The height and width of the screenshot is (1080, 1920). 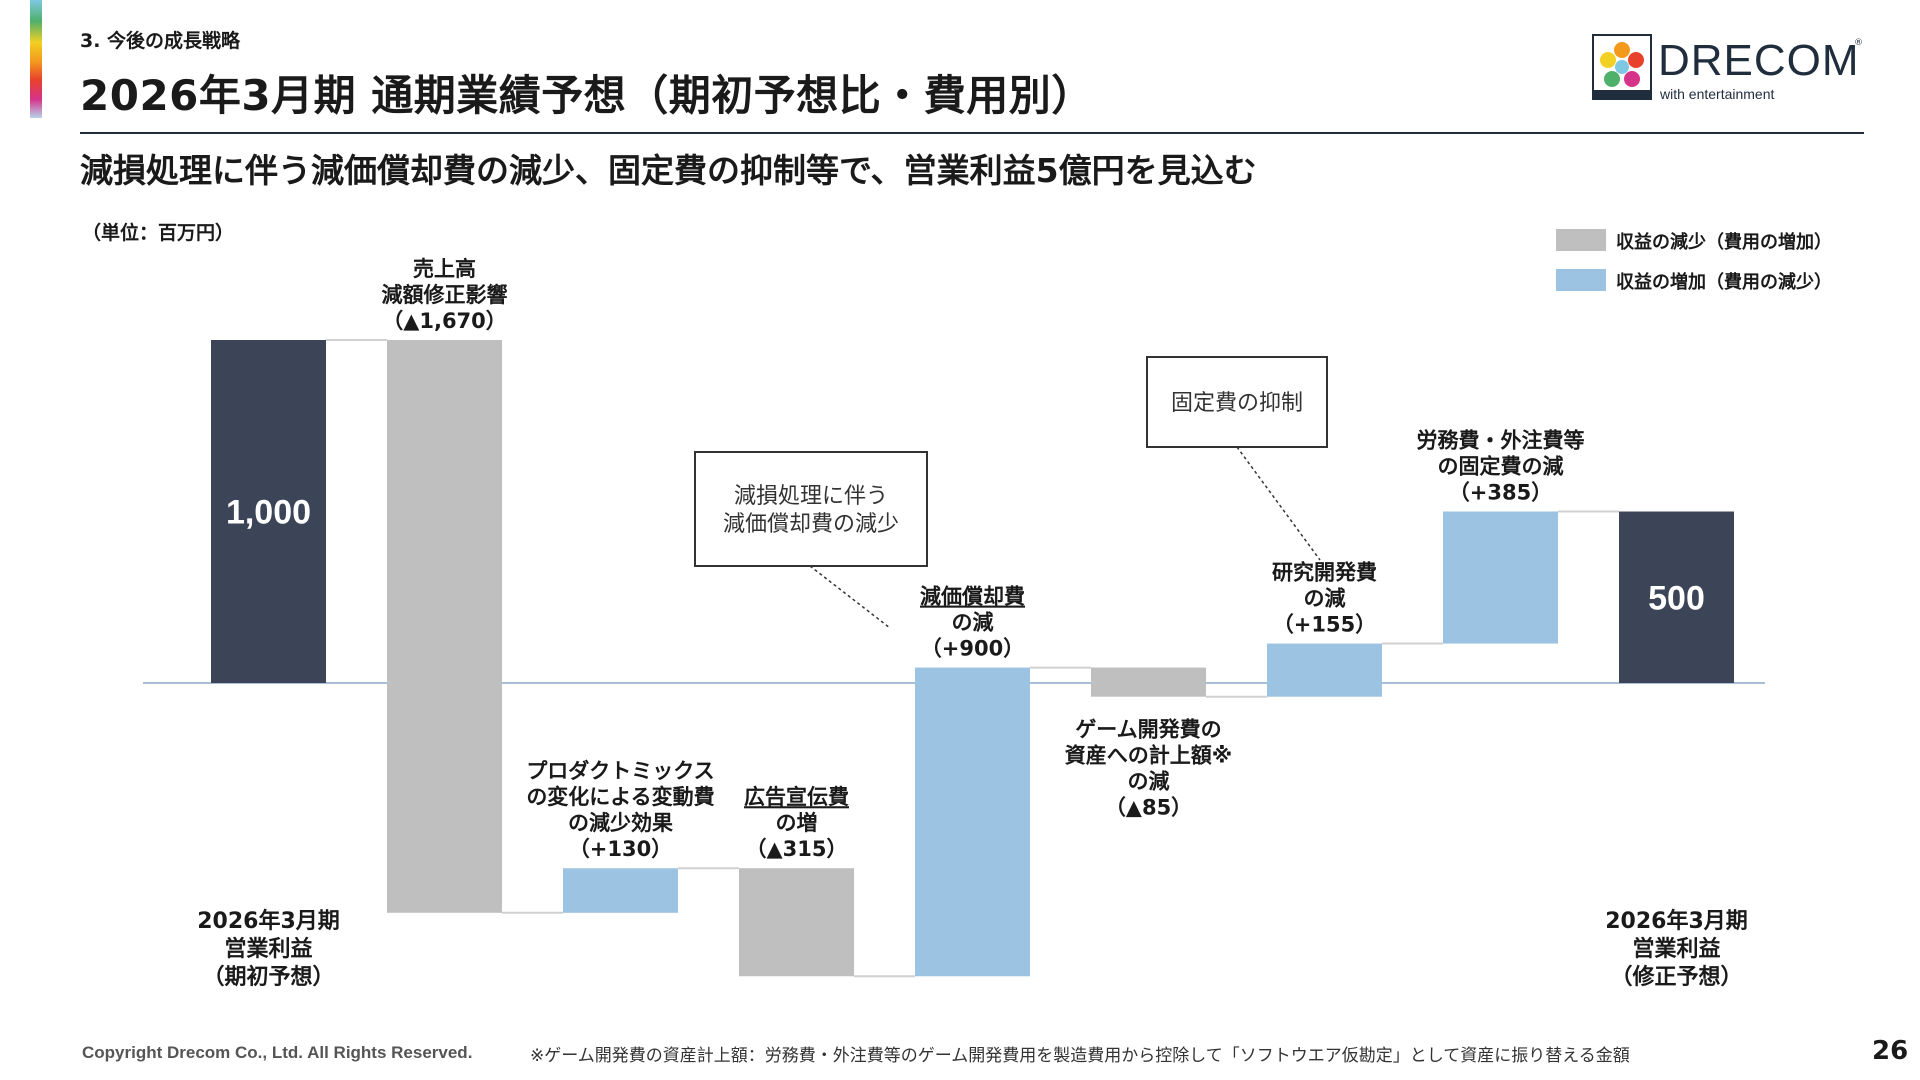 I want to click on unit-label: （単位：百万円）, so click(x=158, y=233).